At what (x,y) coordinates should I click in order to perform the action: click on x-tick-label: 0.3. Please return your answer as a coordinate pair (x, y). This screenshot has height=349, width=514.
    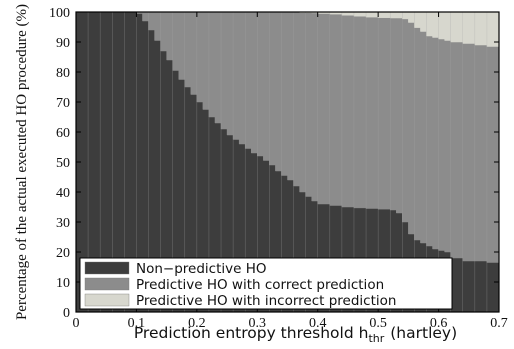
    Looking at the image, I should click on (258, 323).